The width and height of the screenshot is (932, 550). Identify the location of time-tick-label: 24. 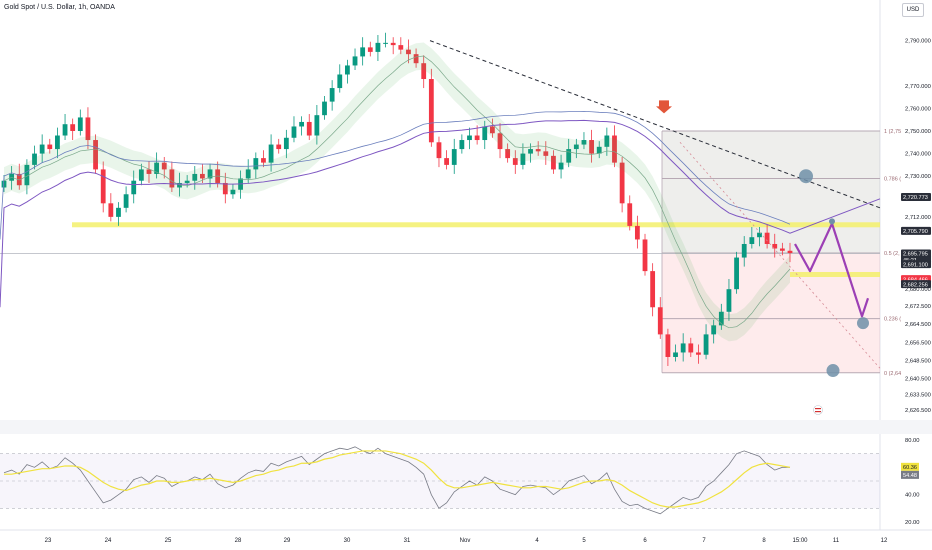
(108, 541).